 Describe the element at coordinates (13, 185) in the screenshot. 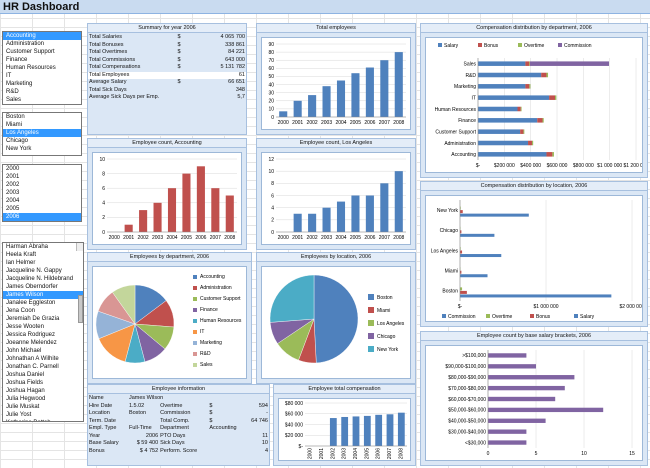

I see `list-item: 2002` at that location.